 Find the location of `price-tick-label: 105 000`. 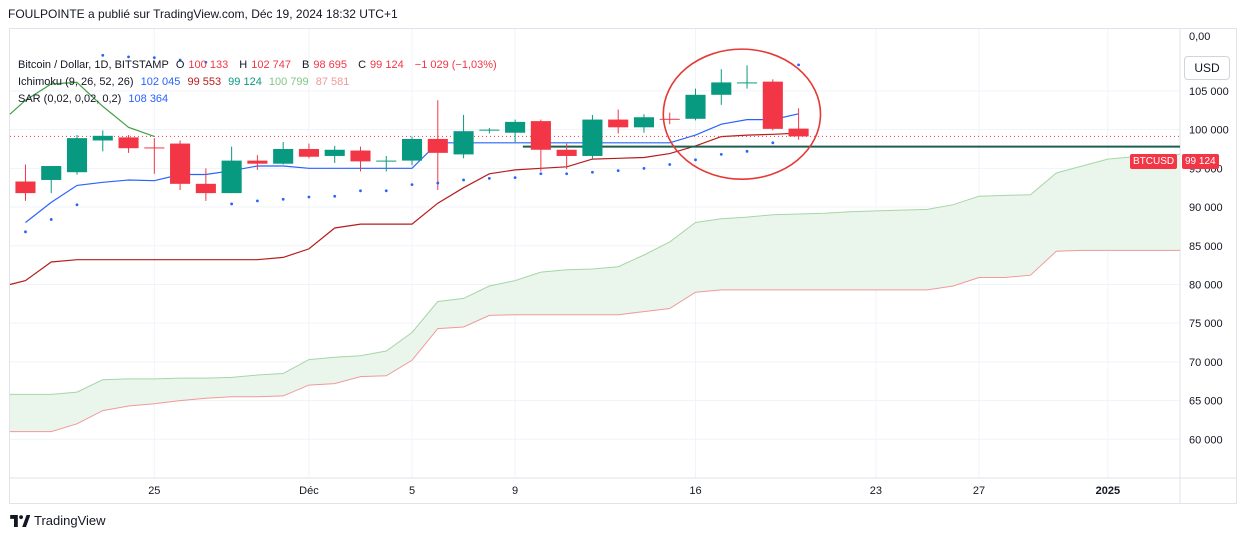

price-tick-label: 105 000 is located at coordinates (1209, 92).